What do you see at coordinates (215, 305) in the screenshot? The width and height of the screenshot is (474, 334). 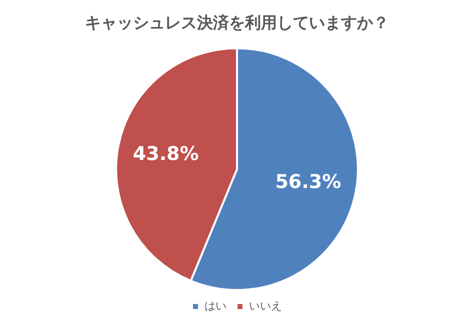 I see `legend-label: はい` at bounding box center [215, 305].